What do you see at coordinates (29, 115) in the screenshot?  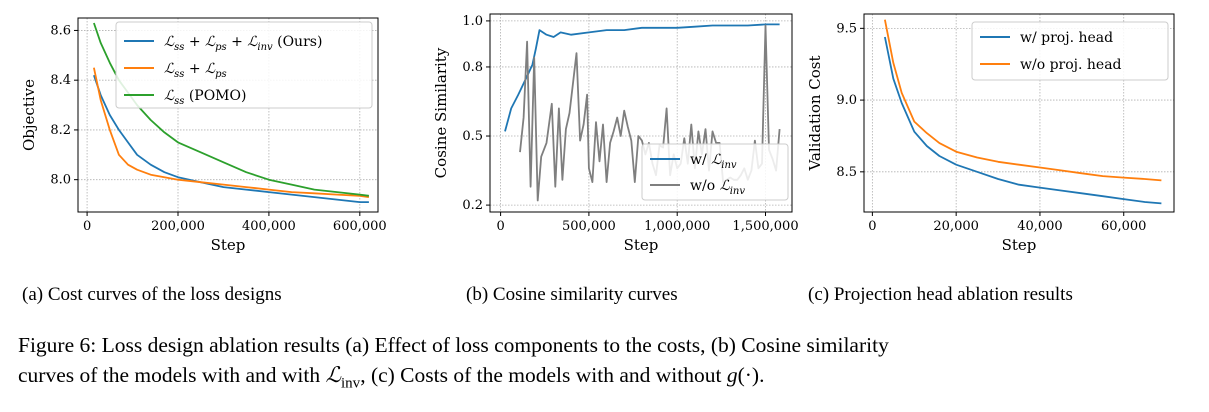 I see `y-axis-label: Objective` at bounding box center [29, 115].